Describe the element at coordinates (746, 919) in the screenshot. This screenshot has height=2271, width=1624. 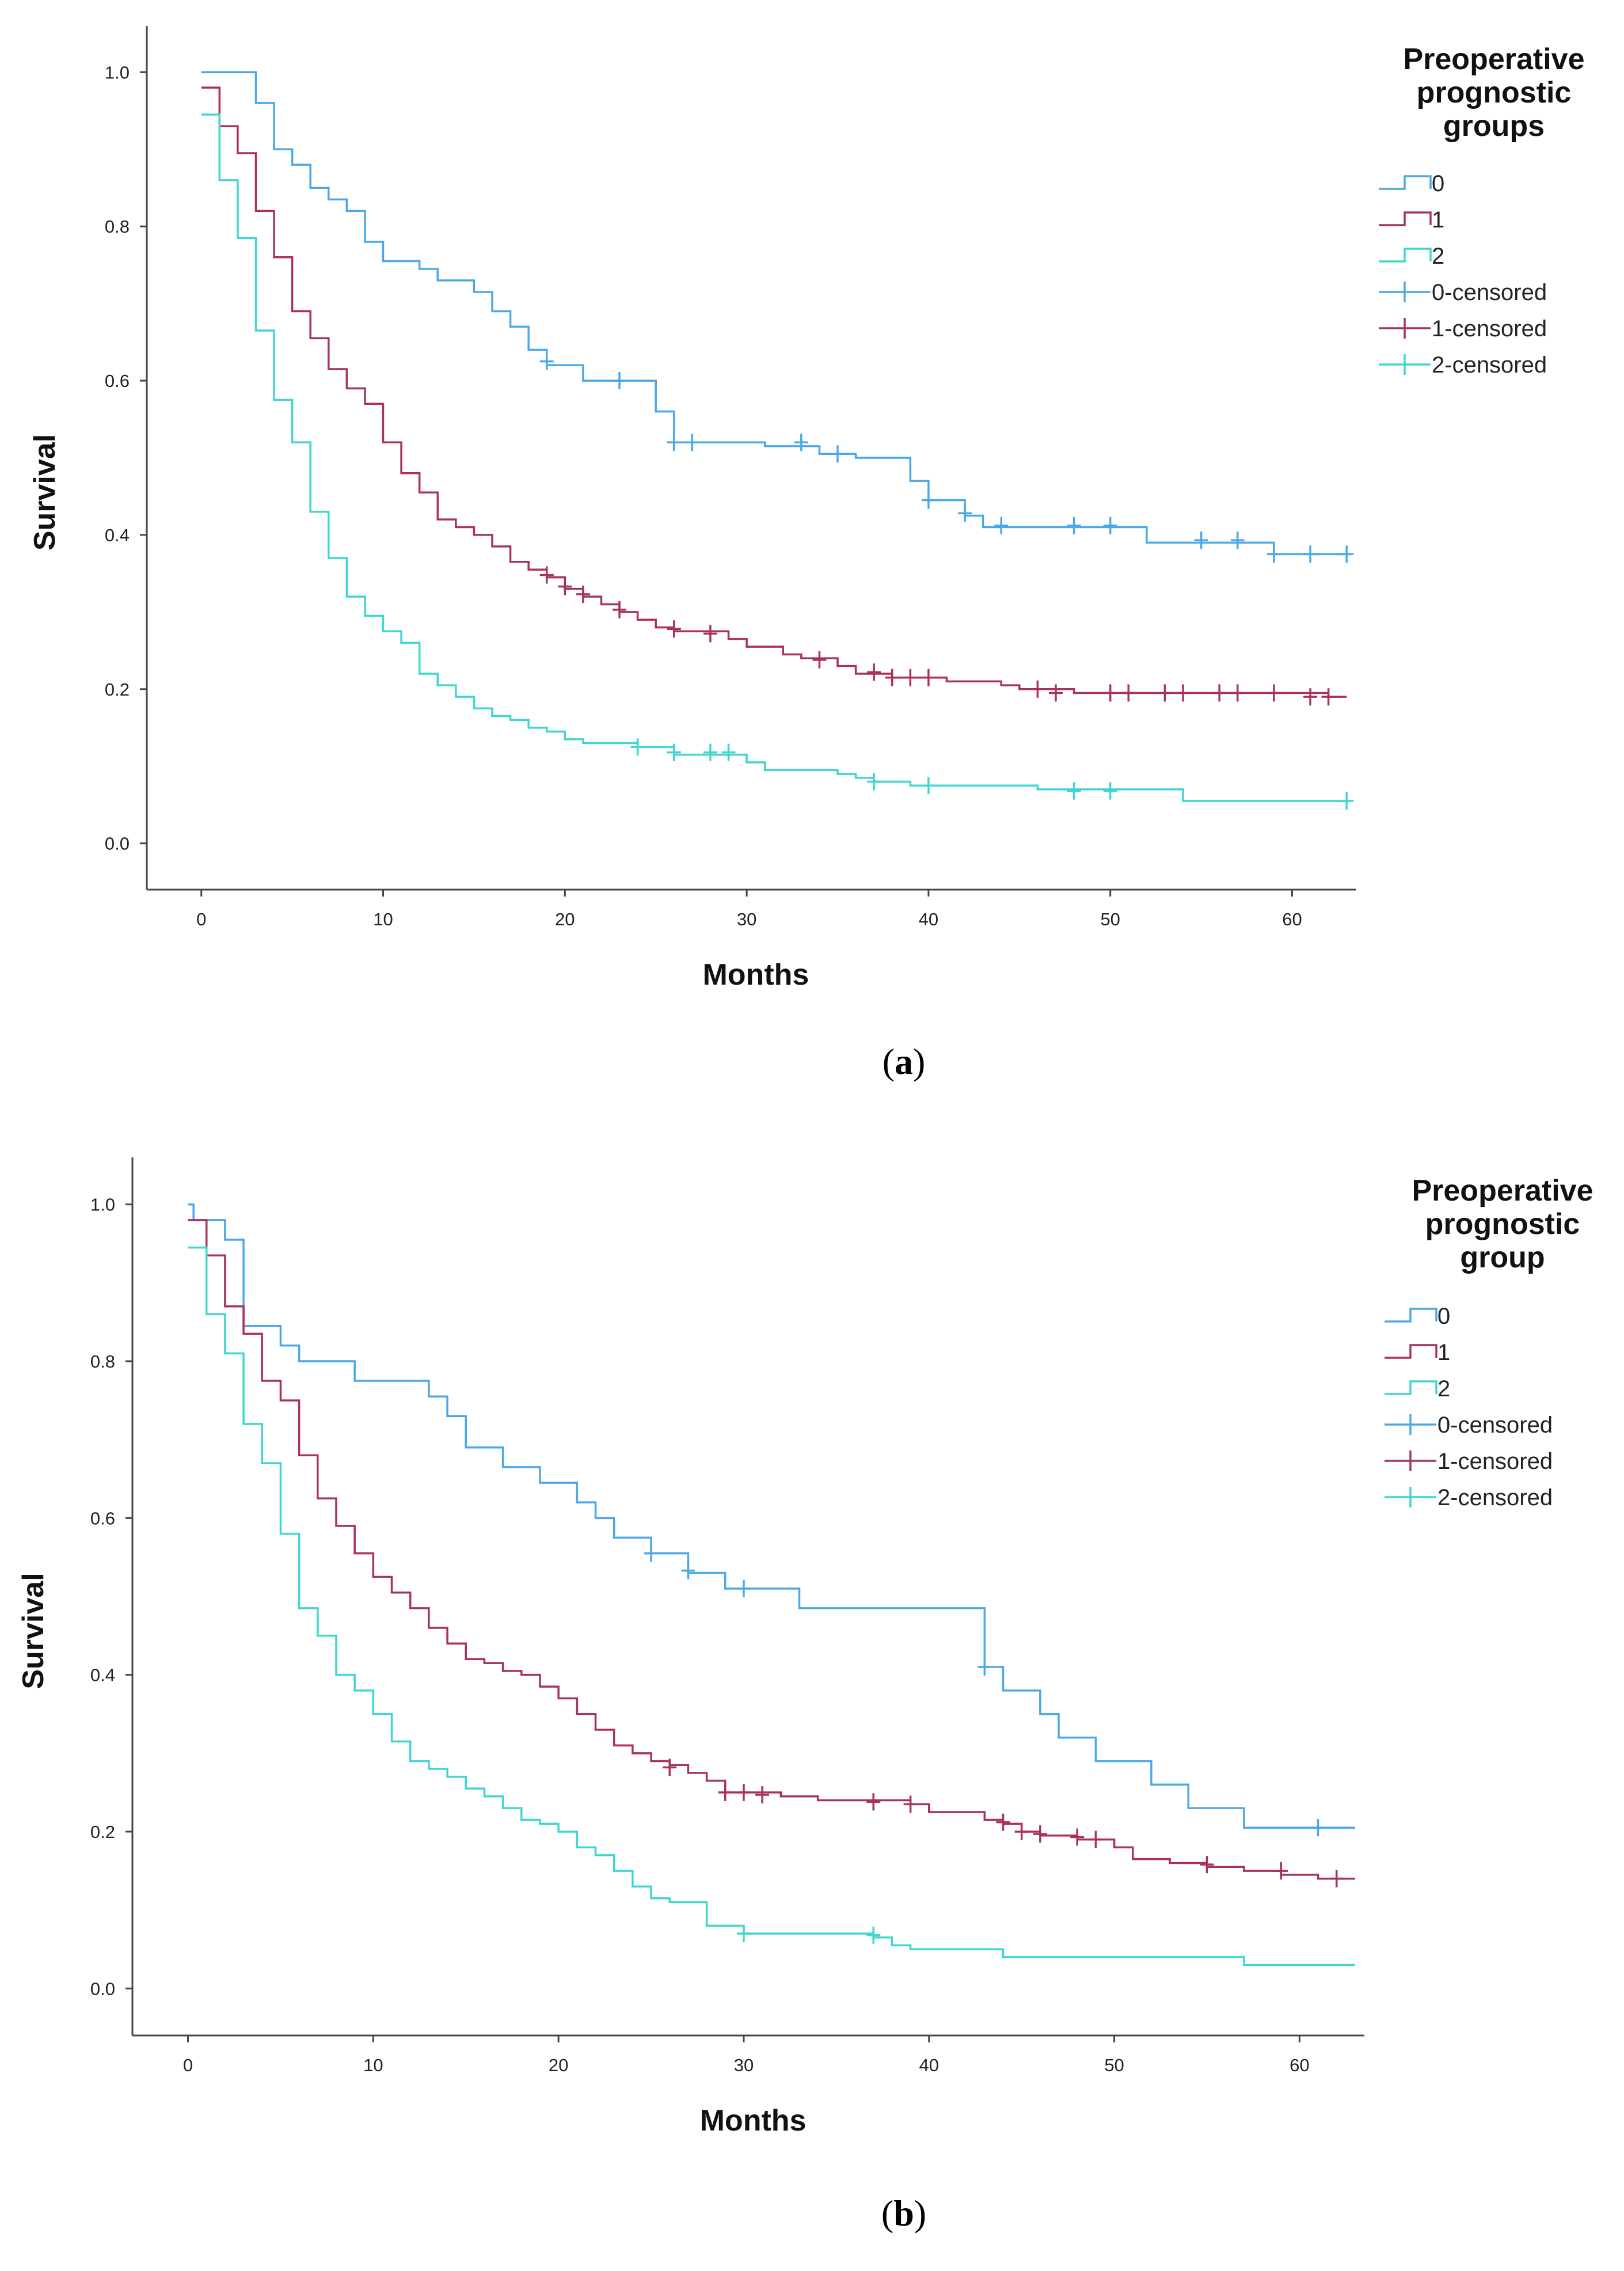
I see `x-tick-label: 30` at that location.